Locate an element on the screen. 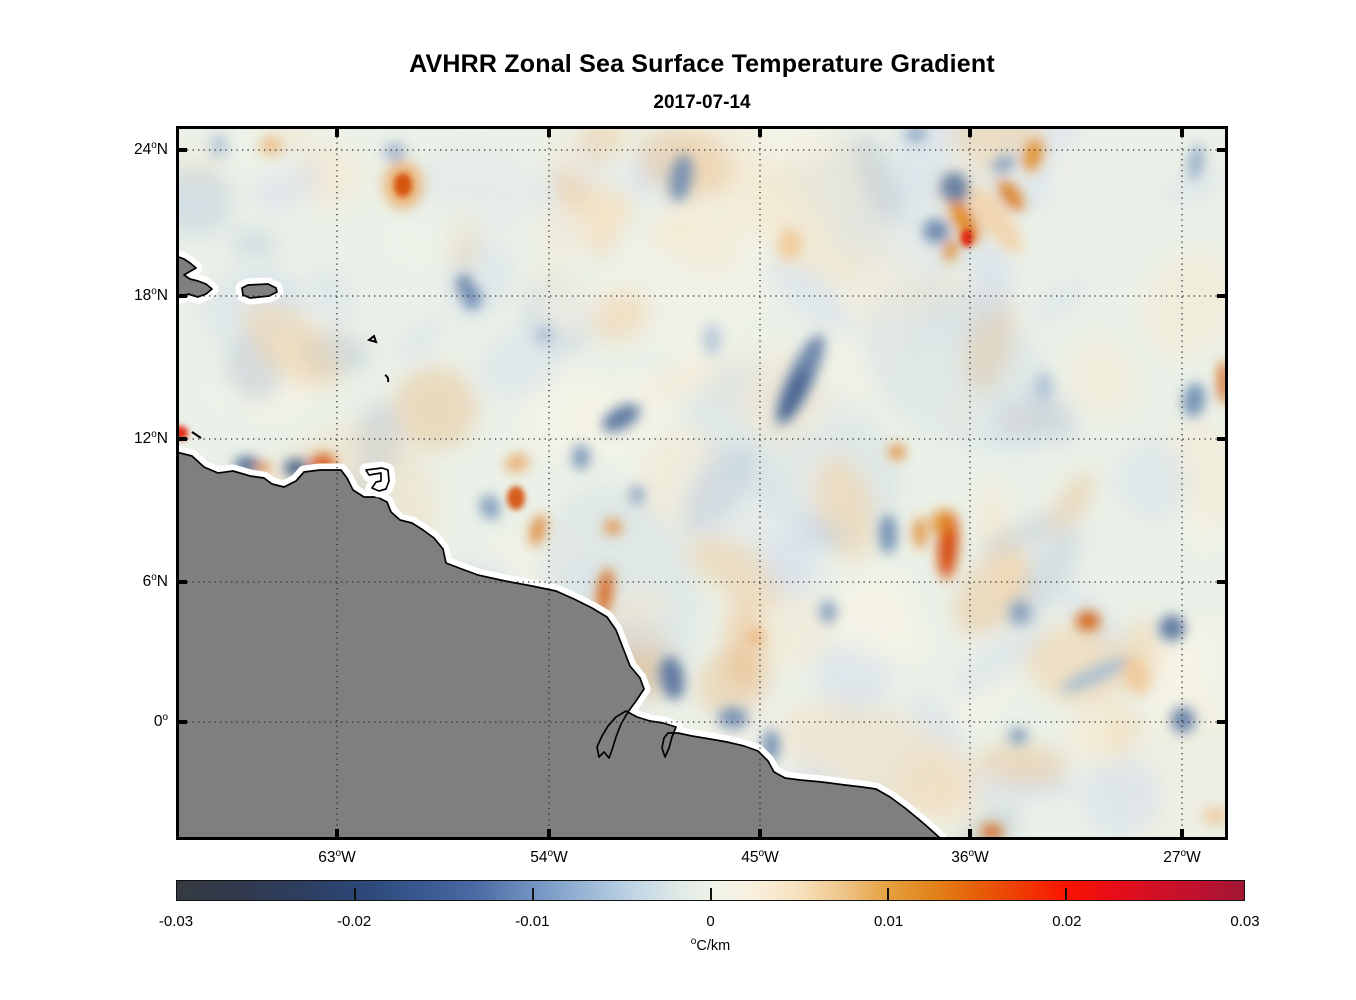  y-tick-label: 6oN is located at coordinates (155, 581).